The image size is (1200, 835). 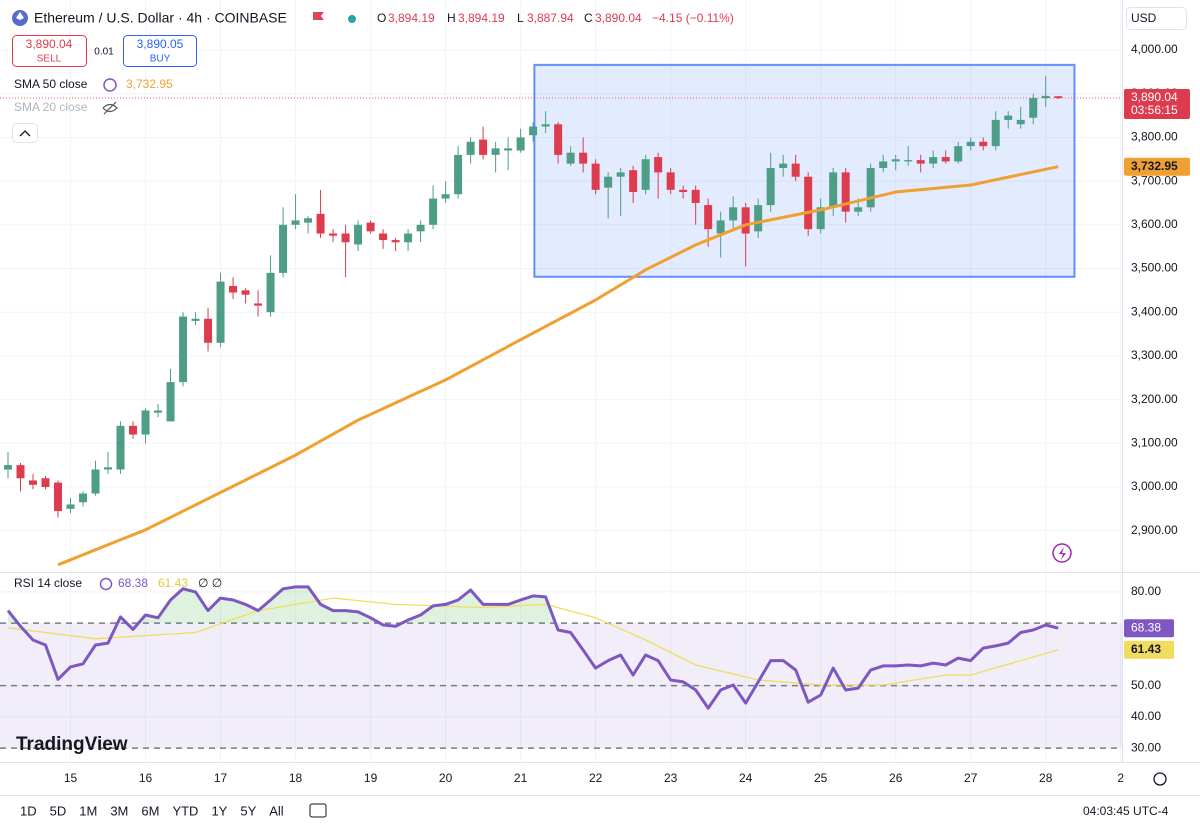 I want to click on lightning-icon, so click(x=1062, y=553).